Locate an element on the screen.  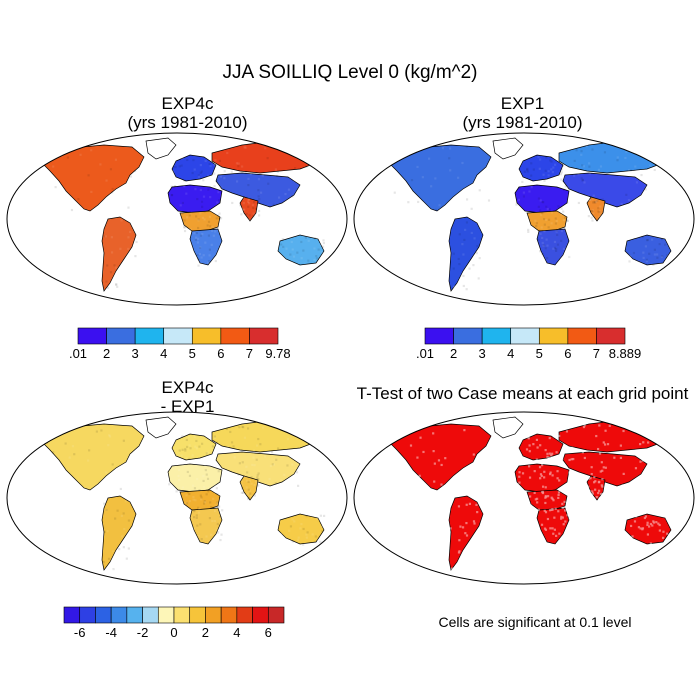
colorbar-tick-label: 8.889 is located at coordinates (625, 353).